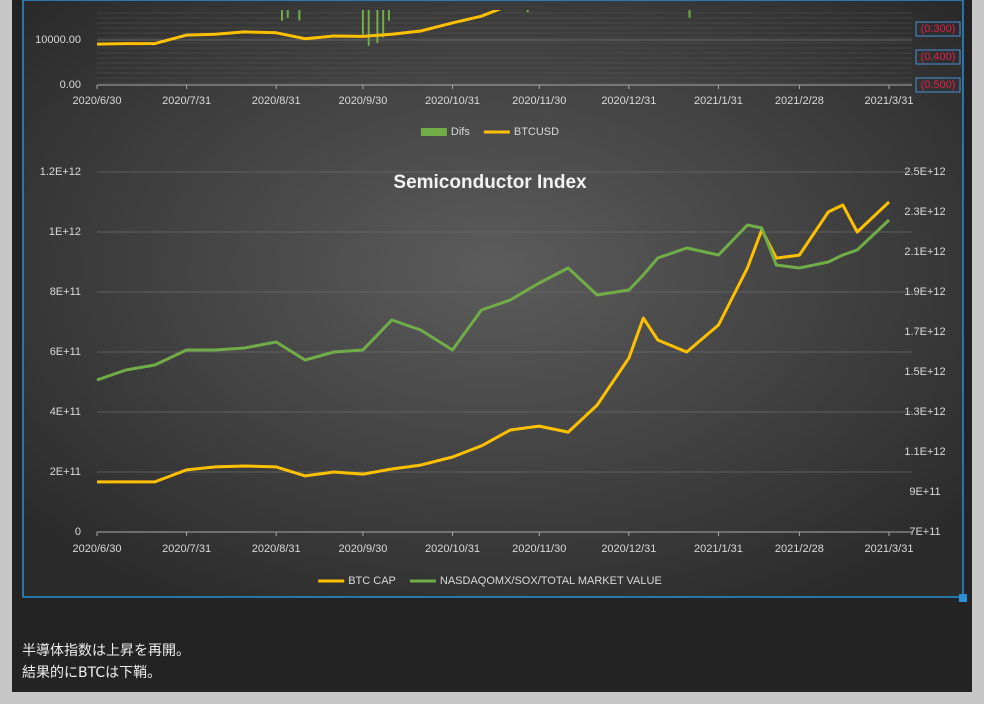 This screenshot has height=704, width=984. Describe the element at coordinates (536, 132) in the screenshot. I see `legend-label: BTCUSD` at that location.